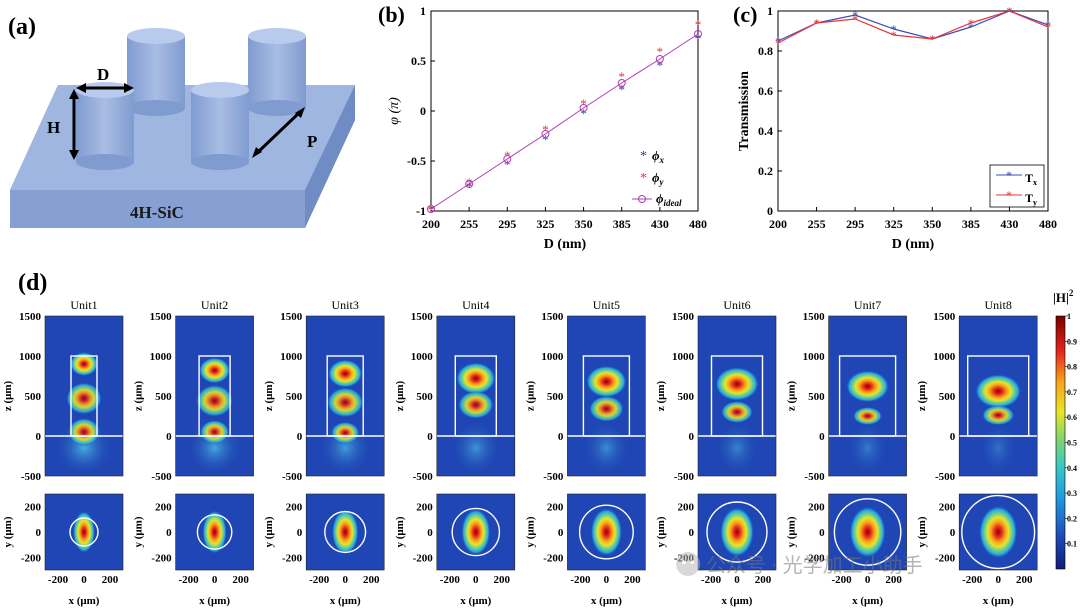 The image size is (1080, 609). What do you see at coordinates (277, 72) in the screenshot?
I see `cylinder-back-right` at bounding box center [277, 72].